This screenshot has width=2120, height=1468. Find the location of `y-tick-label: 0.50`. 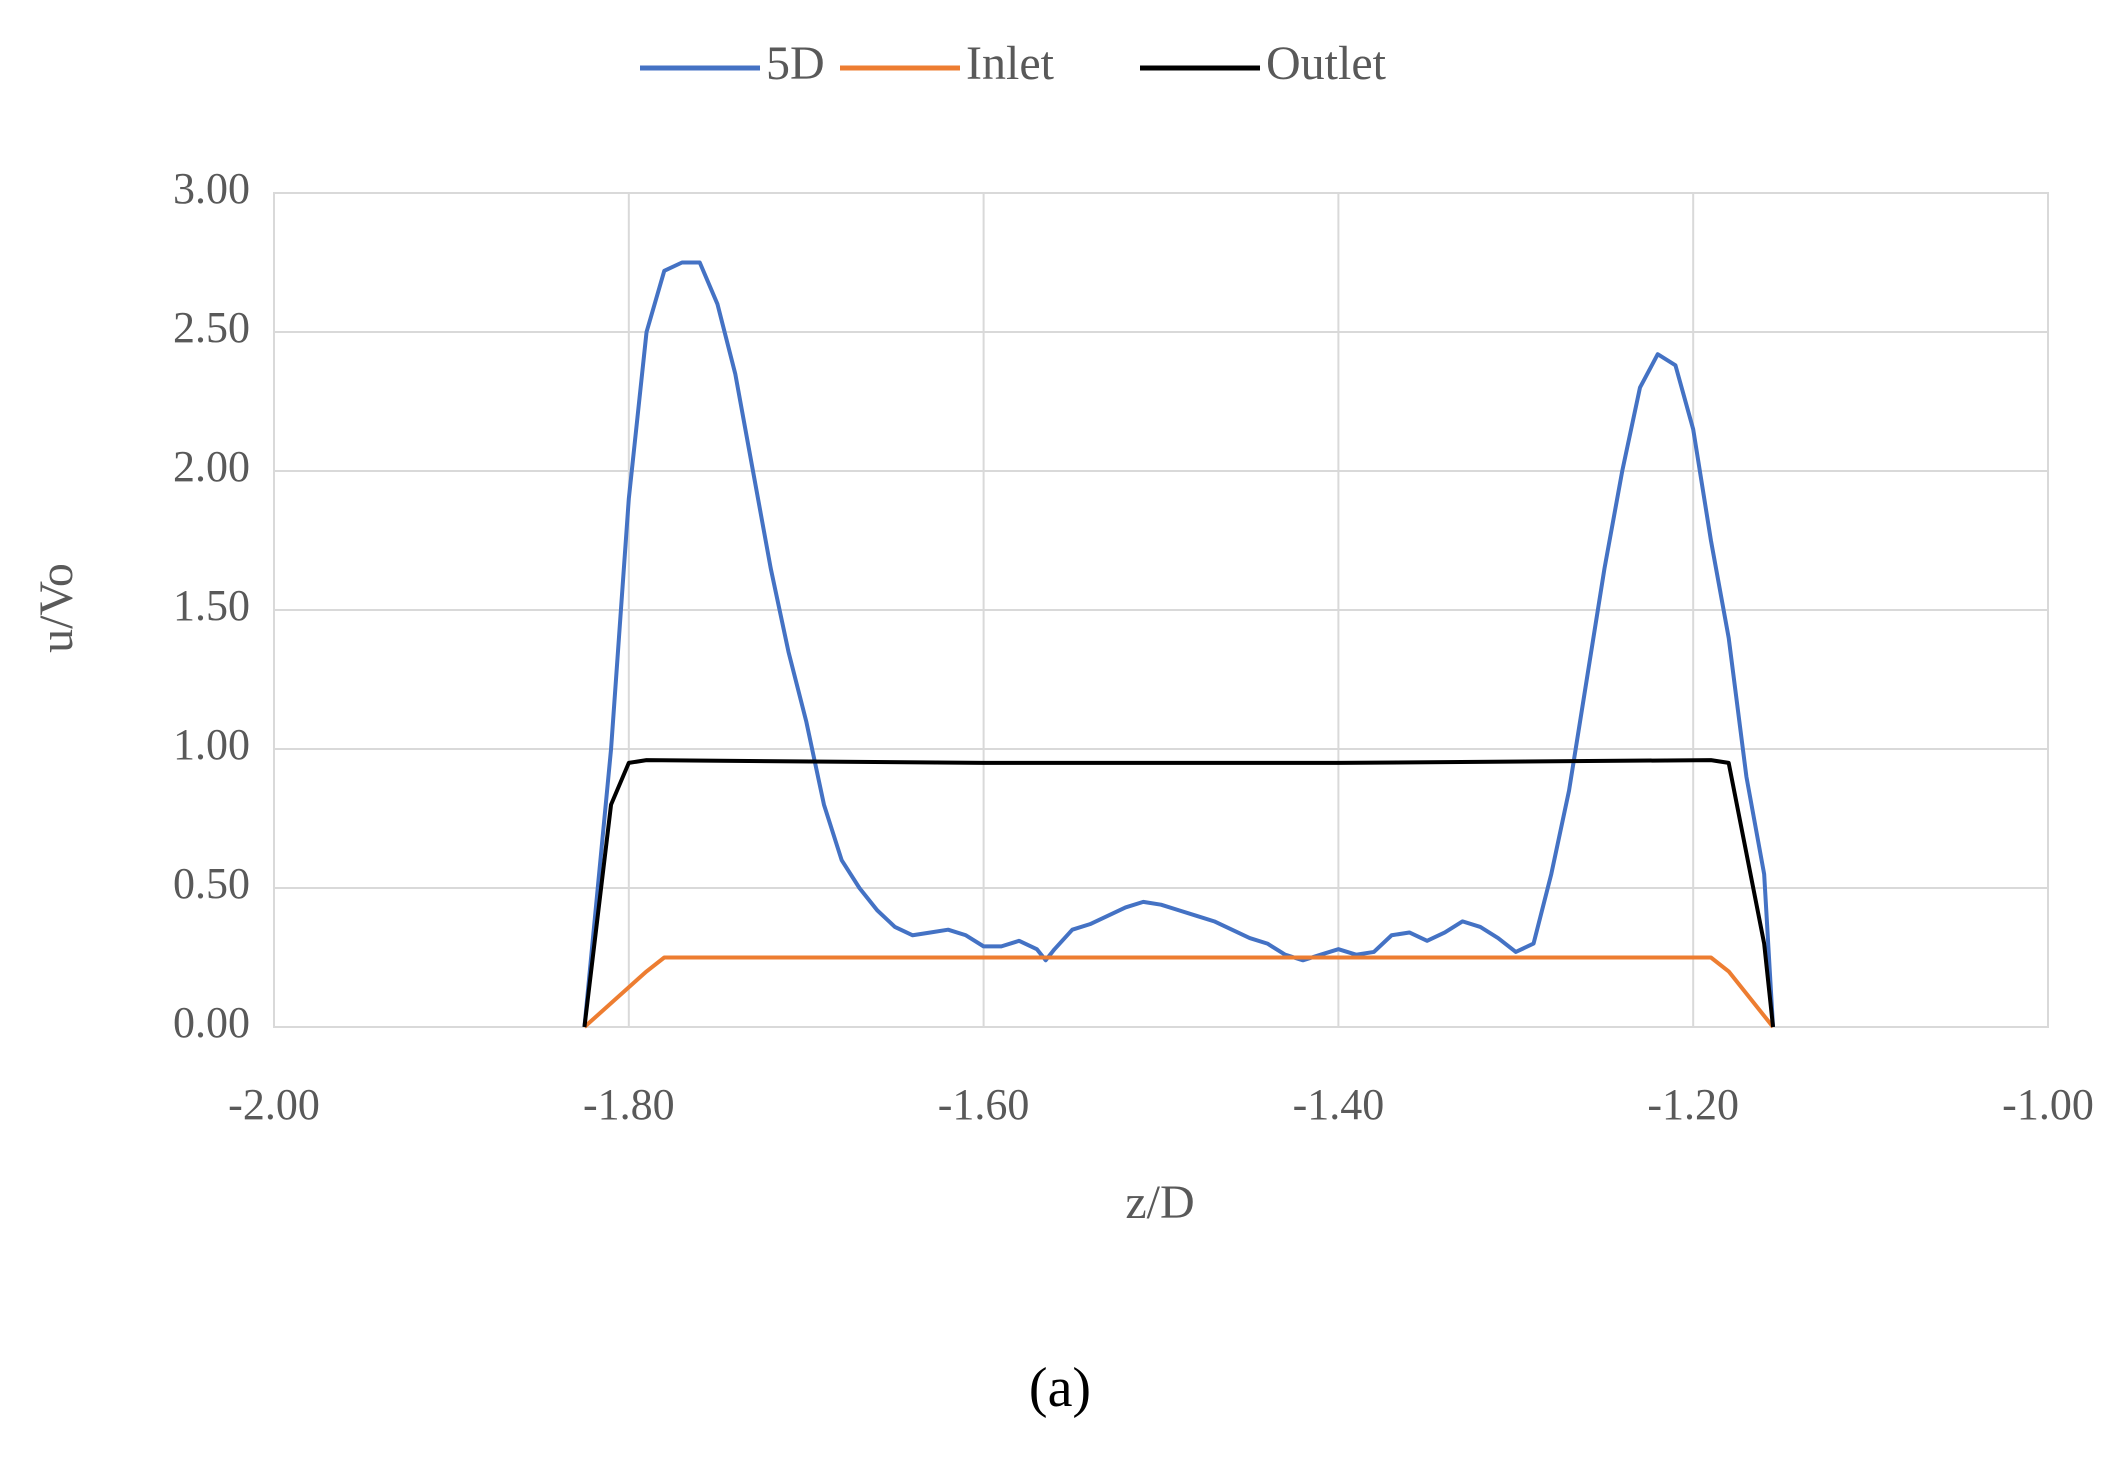

y-tick-label: 0.50 is located at coordinates (211, 883).